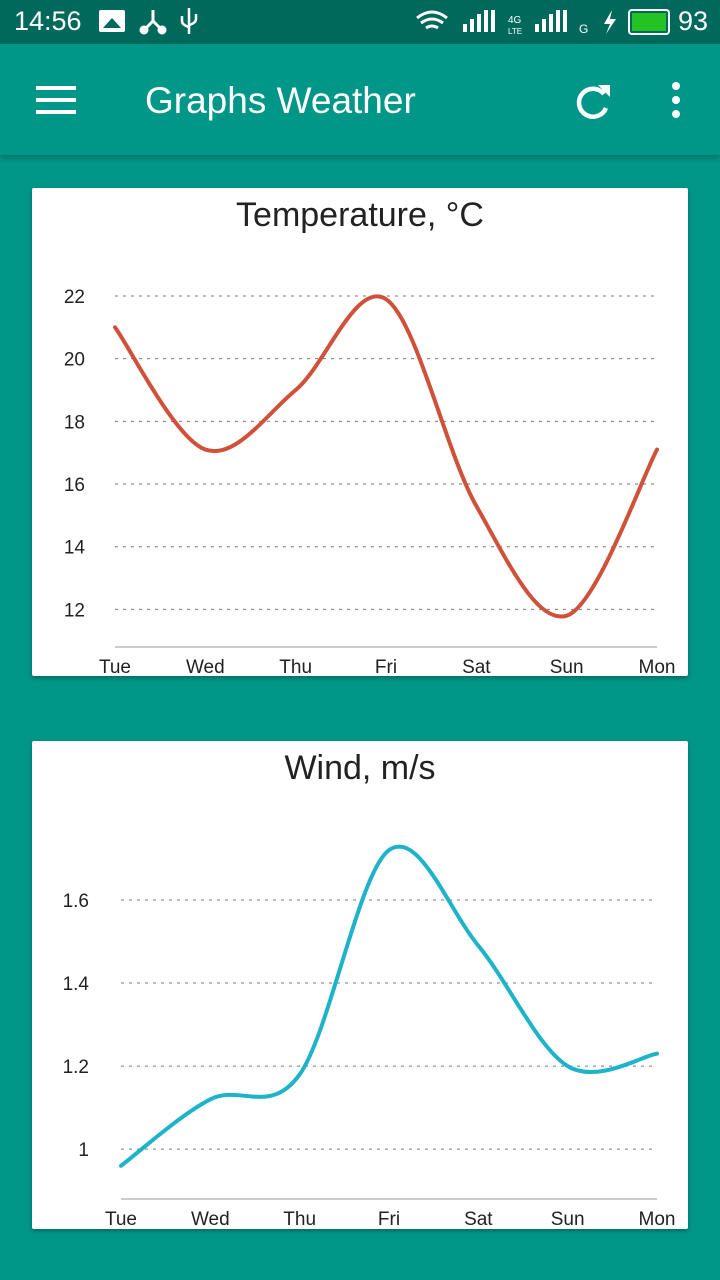  What do you see at coordinates (48, 21) in the screenshot?
I see `status-time: 14:56` at bounding box center [48, 21].